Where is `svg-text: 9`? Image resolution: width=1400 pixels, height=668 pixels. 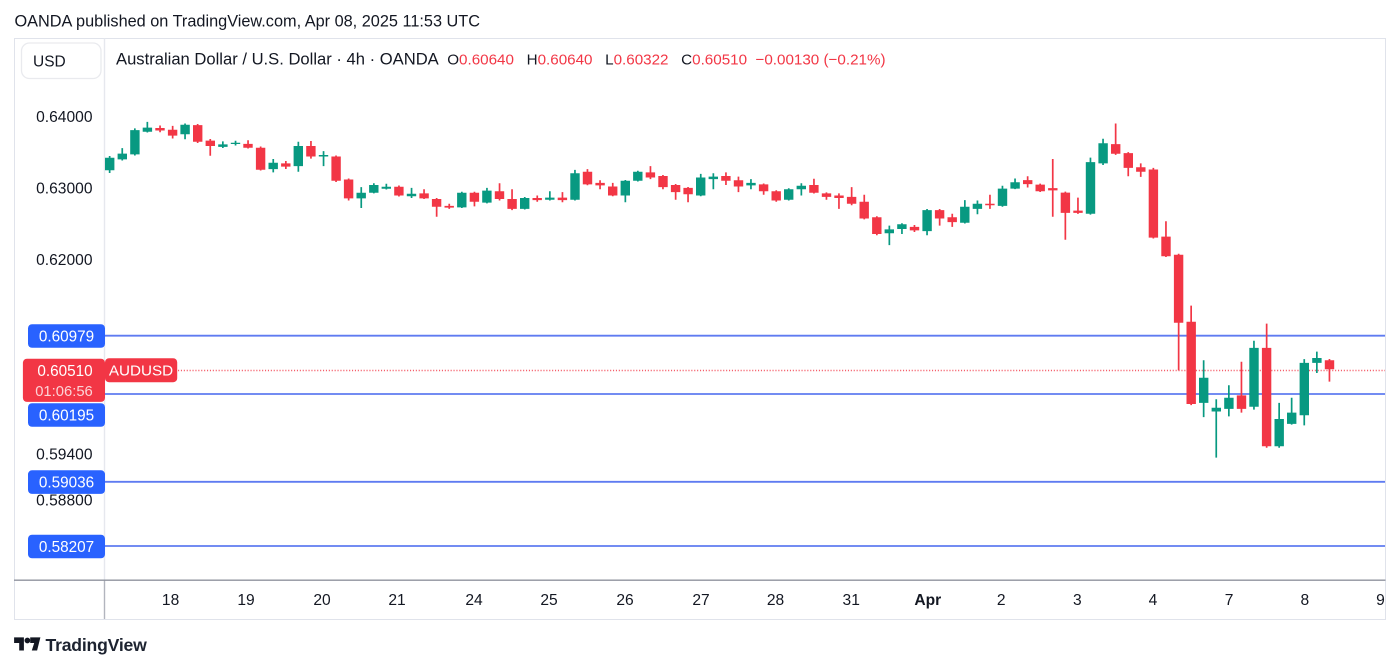
svg-text: 9 is located at coordinates (1380, 600).